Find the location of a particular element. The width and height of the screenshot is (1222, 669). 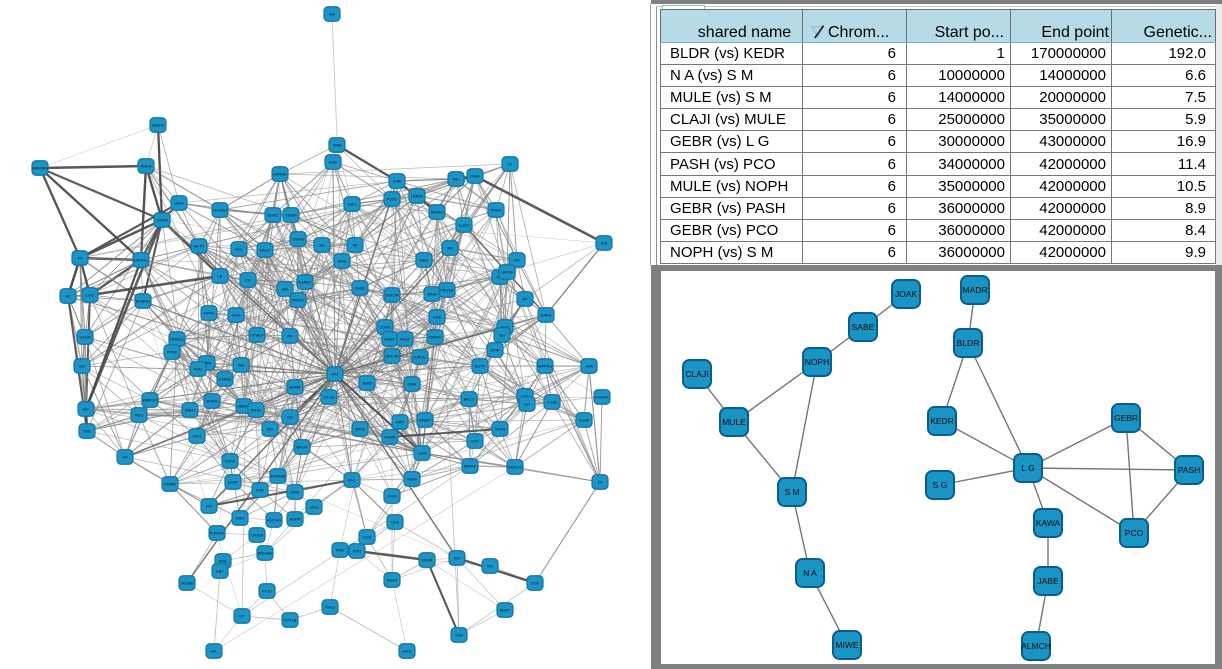

svg-text: NKOA is located at coordinates (302, 447).